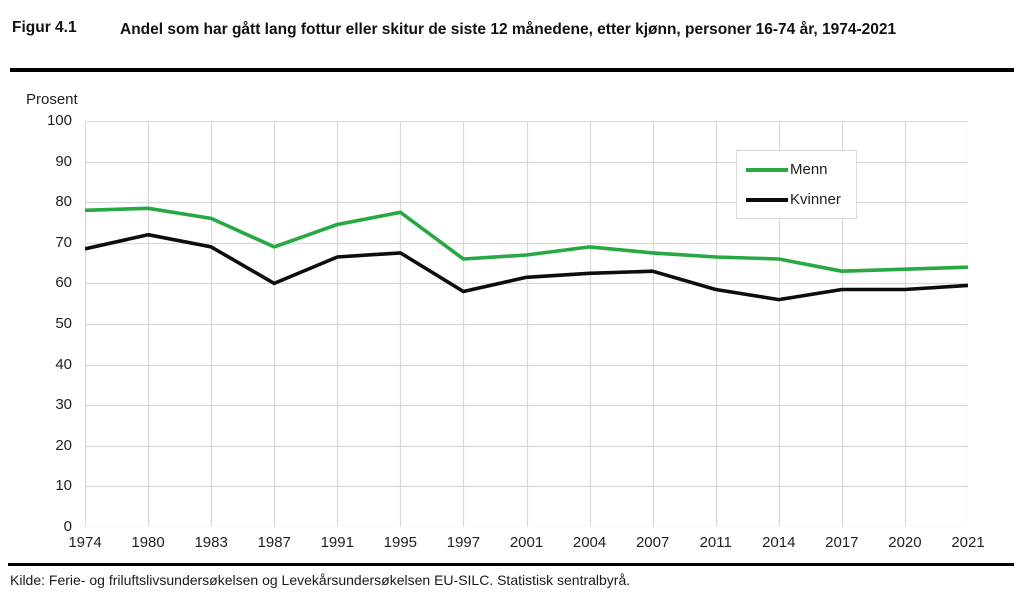 Image resolution: width=1024 pixels, height=604 pixels. Describe the element at coordinates (44, 27) in the screenshot. I see `figure-number: Figur 4.1` at that location.